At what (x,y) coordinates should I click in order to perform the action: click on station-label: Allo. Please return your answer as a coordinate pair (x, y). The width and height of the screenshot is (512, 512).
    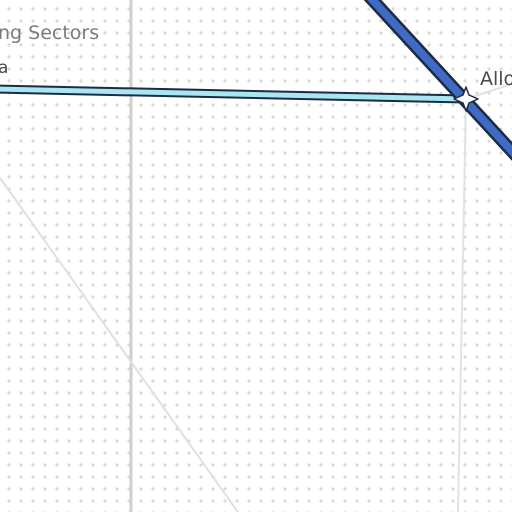
    Looking at the image, I should click on (496, 79).